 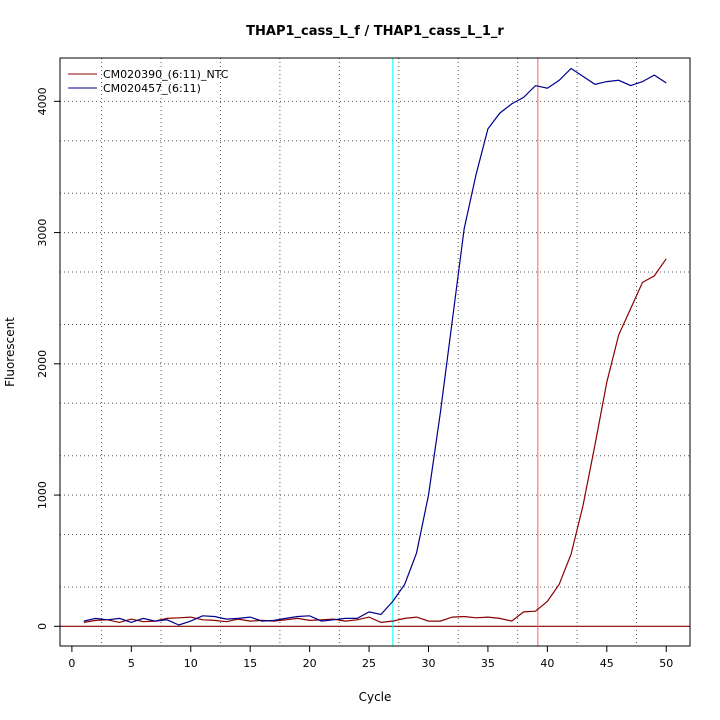 I want to click on y-tick-label: 3000, so click(x=42, y=233).